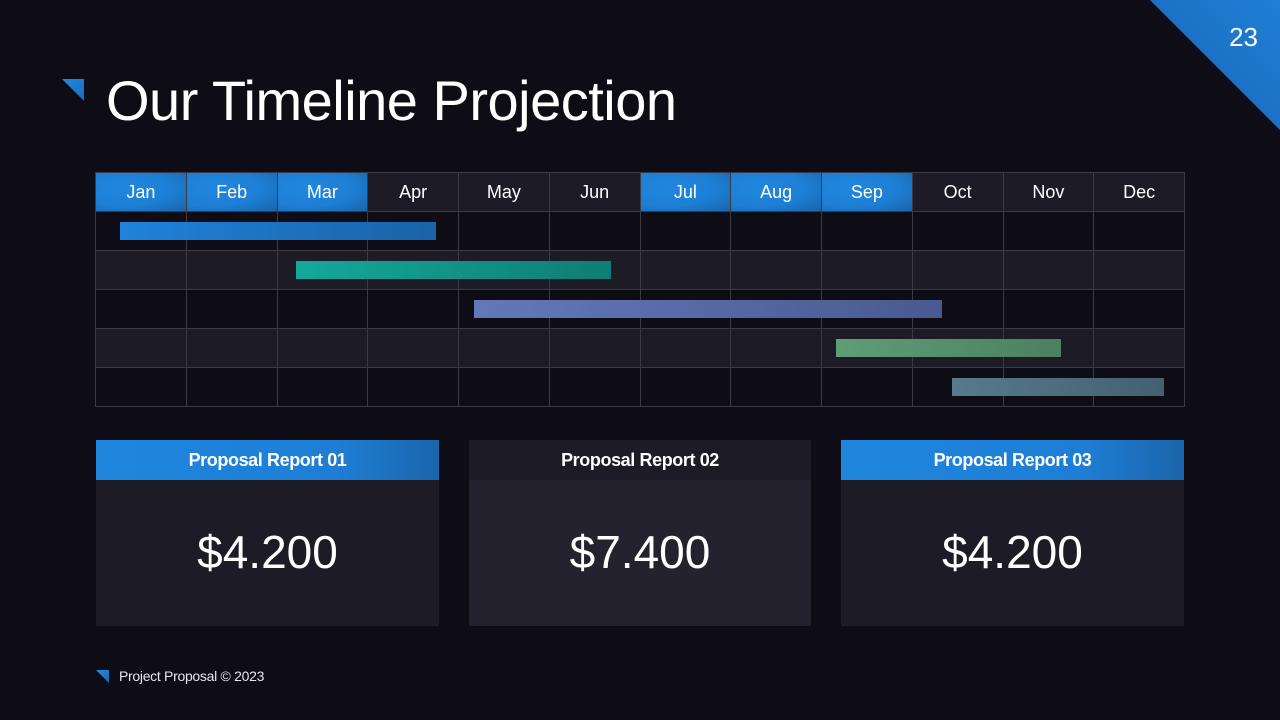 This screenshot has height=720, width=1280. I want to click on month-header-apr: Apr, so click(413, 192).